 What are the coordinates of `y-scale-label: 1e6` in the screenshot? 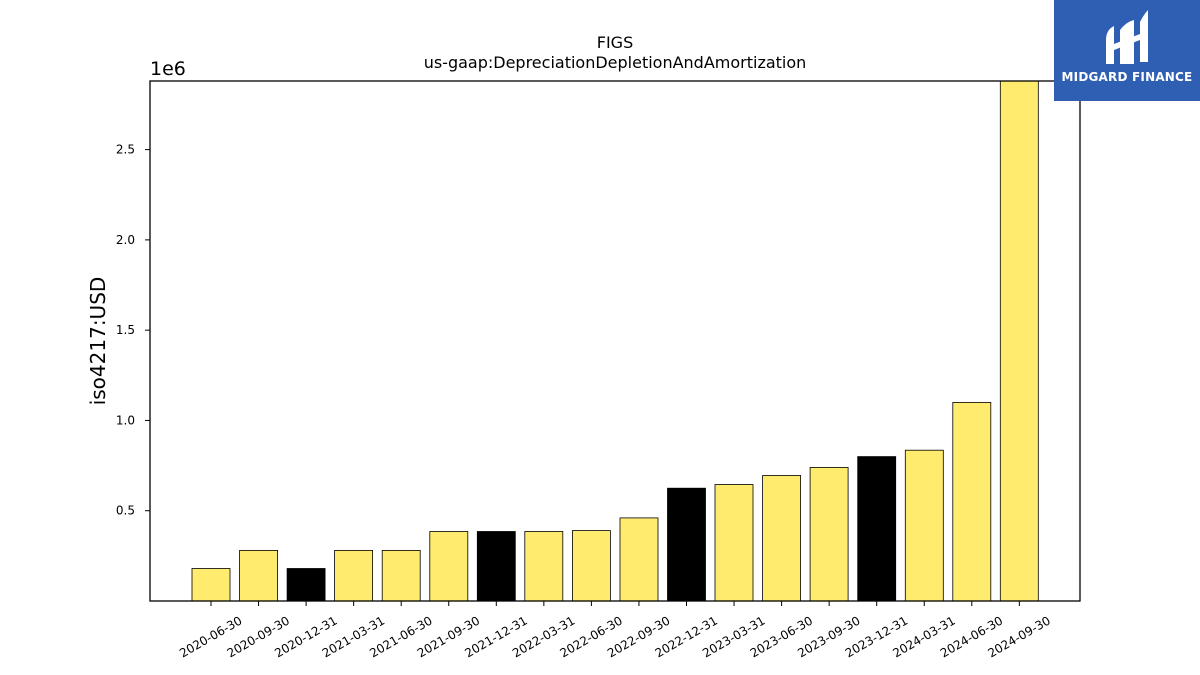 It's located at (168, 69).